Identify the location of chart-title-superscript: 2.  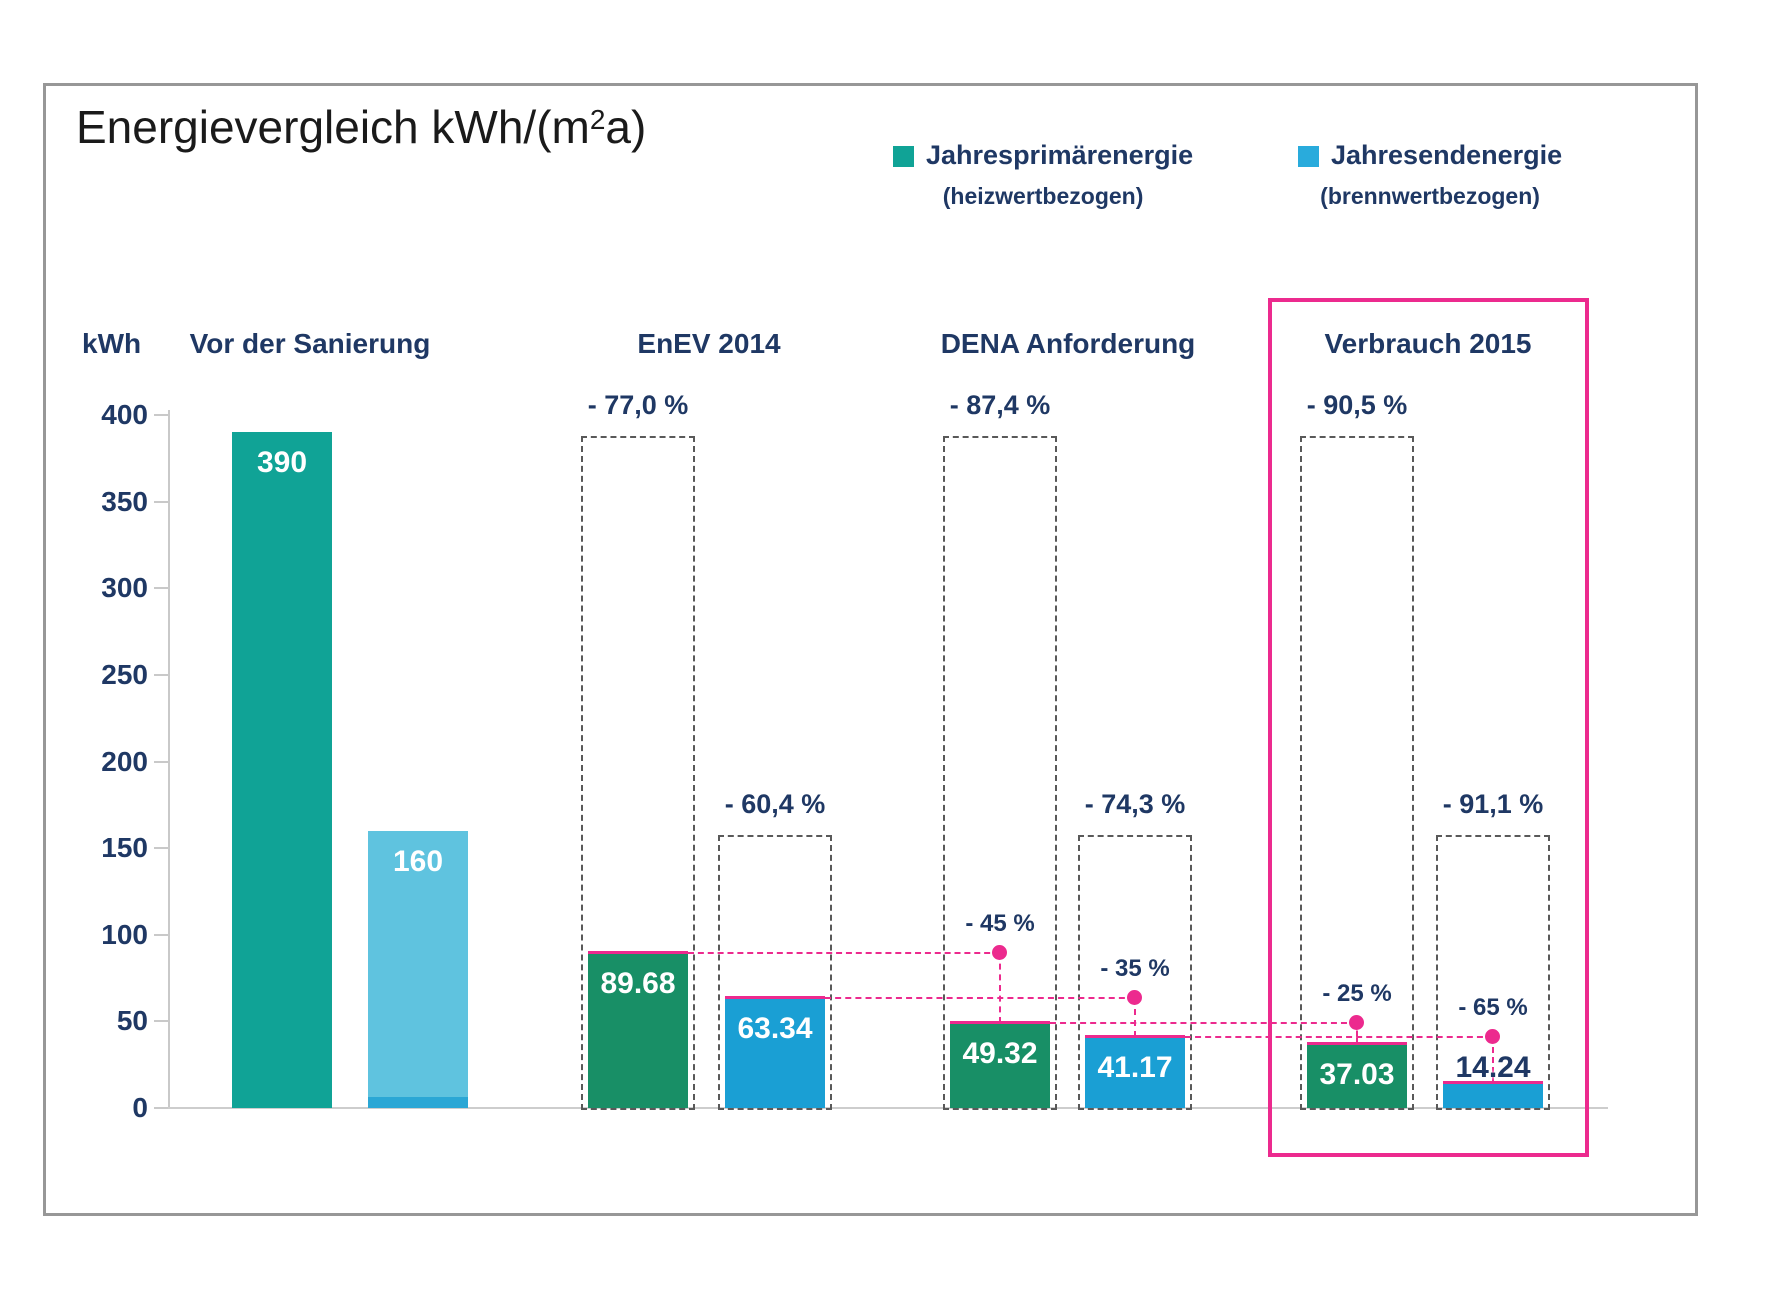
(597, 119).